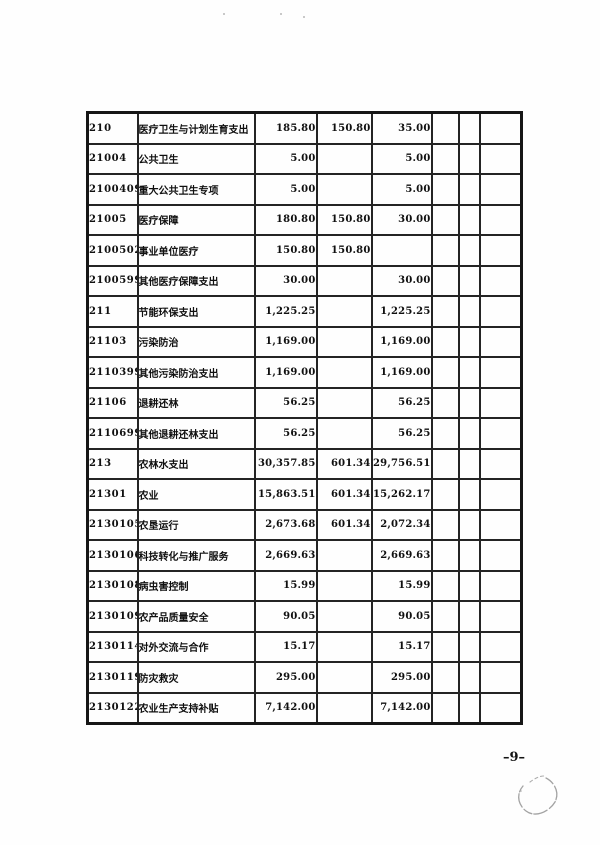 The width and height of the screenshot is (600, 845). What do you see at coordinates (196, 158) in the screenshot?
I see `name-cell: 公共卫生` at bounding box center [196, 158].